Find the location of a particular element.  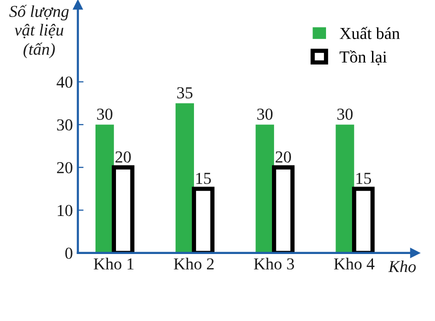

x-axis-title: Kho is located at coordinates (402, 266).